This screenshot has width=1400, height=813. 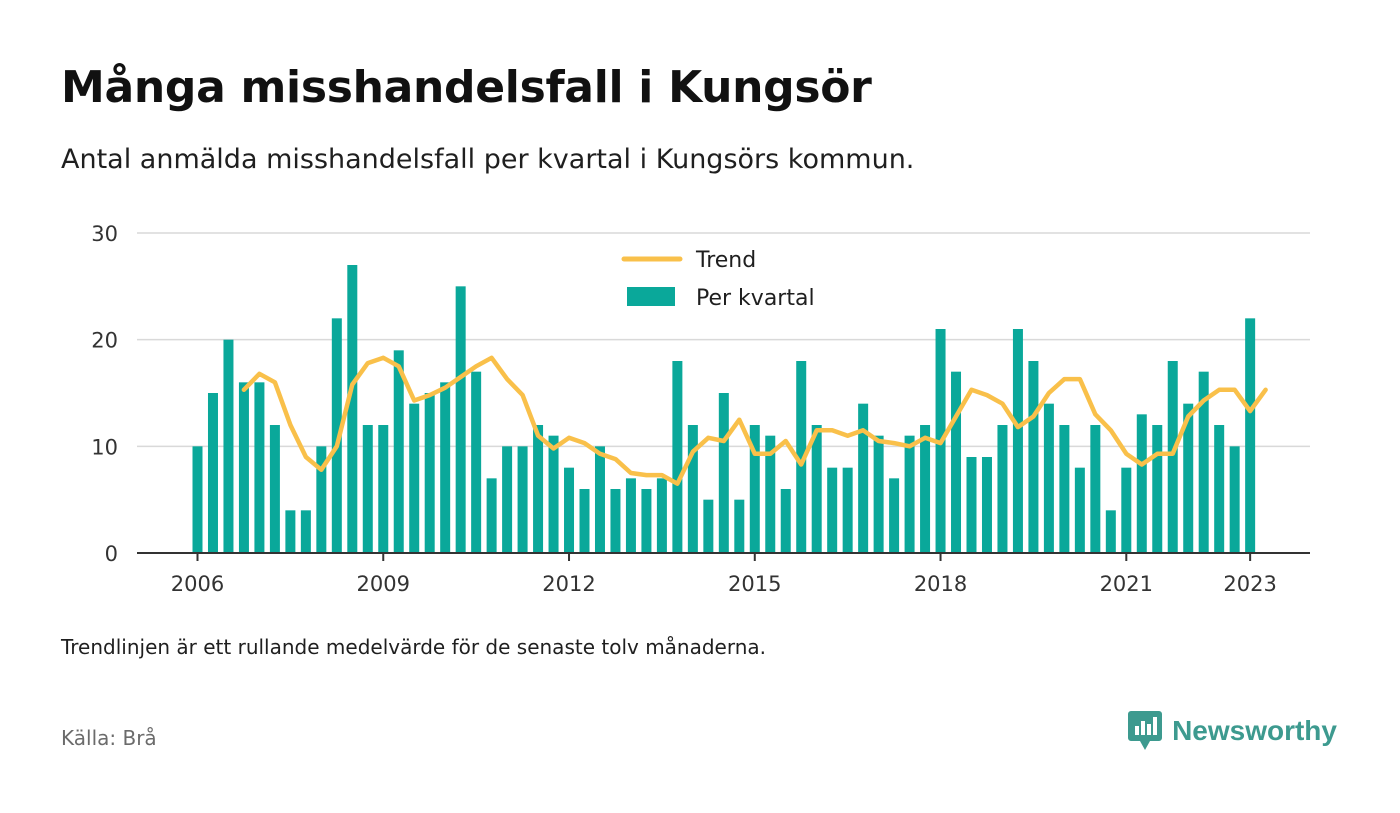 I want to click on x-axis: 2006 2009 2012 2015 2018 2021 2023, so click(x=723, y=574).